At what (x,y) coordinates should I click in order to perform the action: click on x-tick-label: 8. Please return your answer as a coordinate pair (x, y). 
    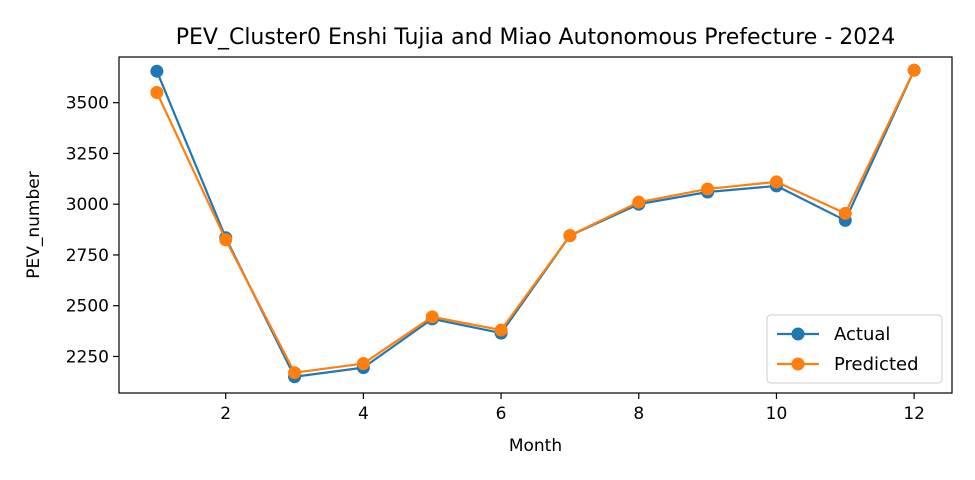
    Looking at the image, I should click on (638, 414).